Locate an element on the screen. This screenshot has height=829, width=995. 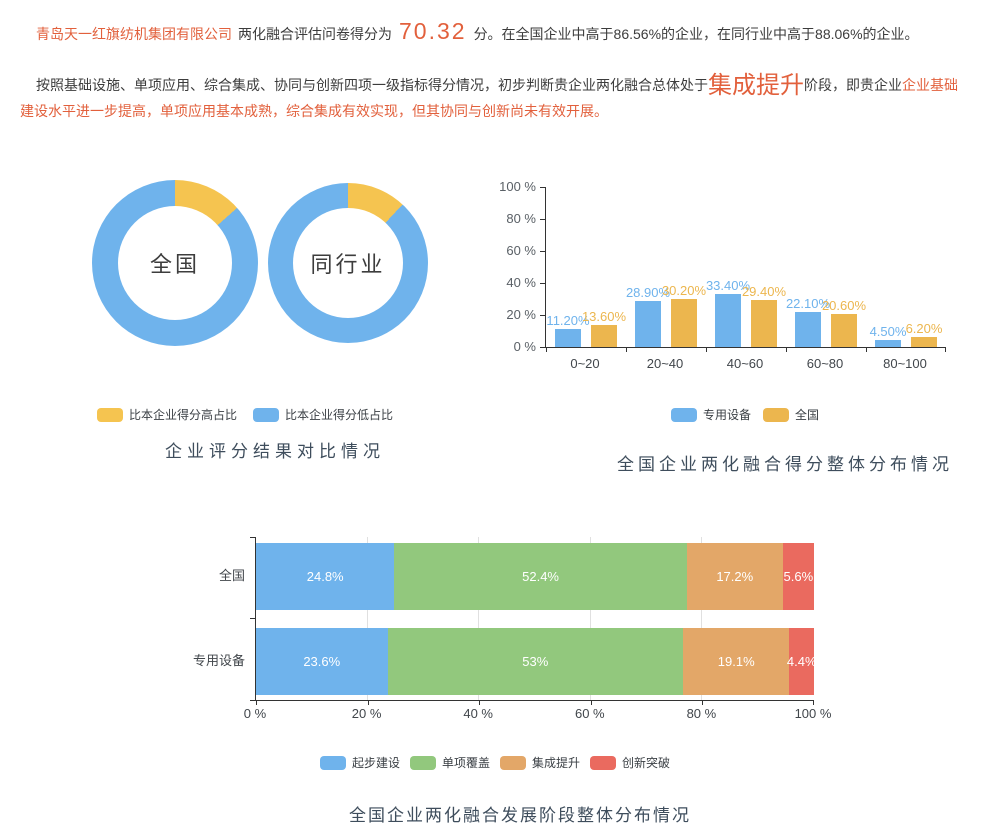
bar-全国: 6.20% is located at coordinates (924, 334).